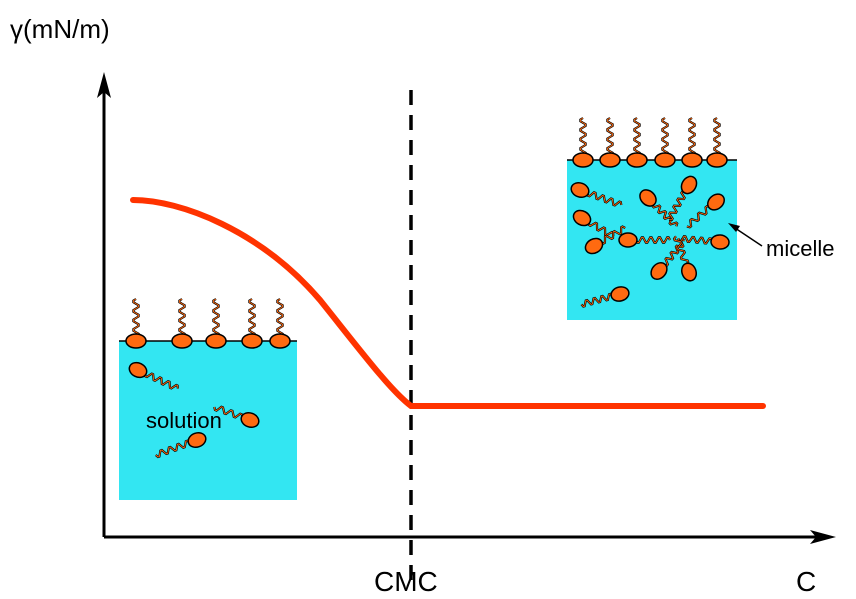  Describe the element at coordinates (406, 581) in the screenshot. I see `cmc-label: CMC` at that location.